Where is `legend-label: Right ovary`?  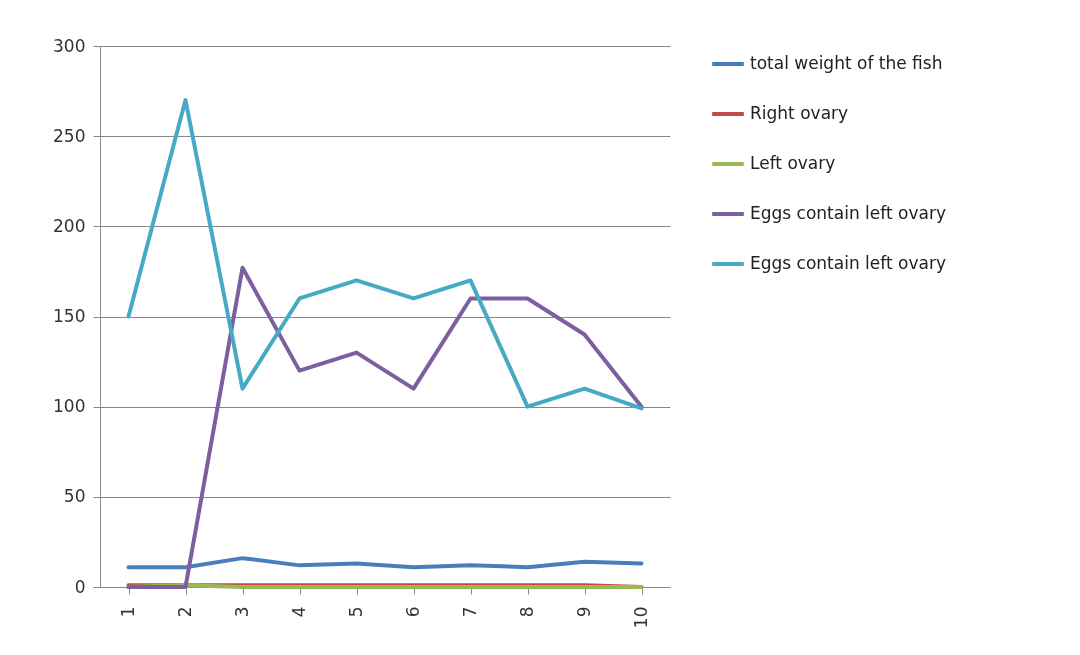
legend-label: Right ovary is located at coordinates (799, 113).